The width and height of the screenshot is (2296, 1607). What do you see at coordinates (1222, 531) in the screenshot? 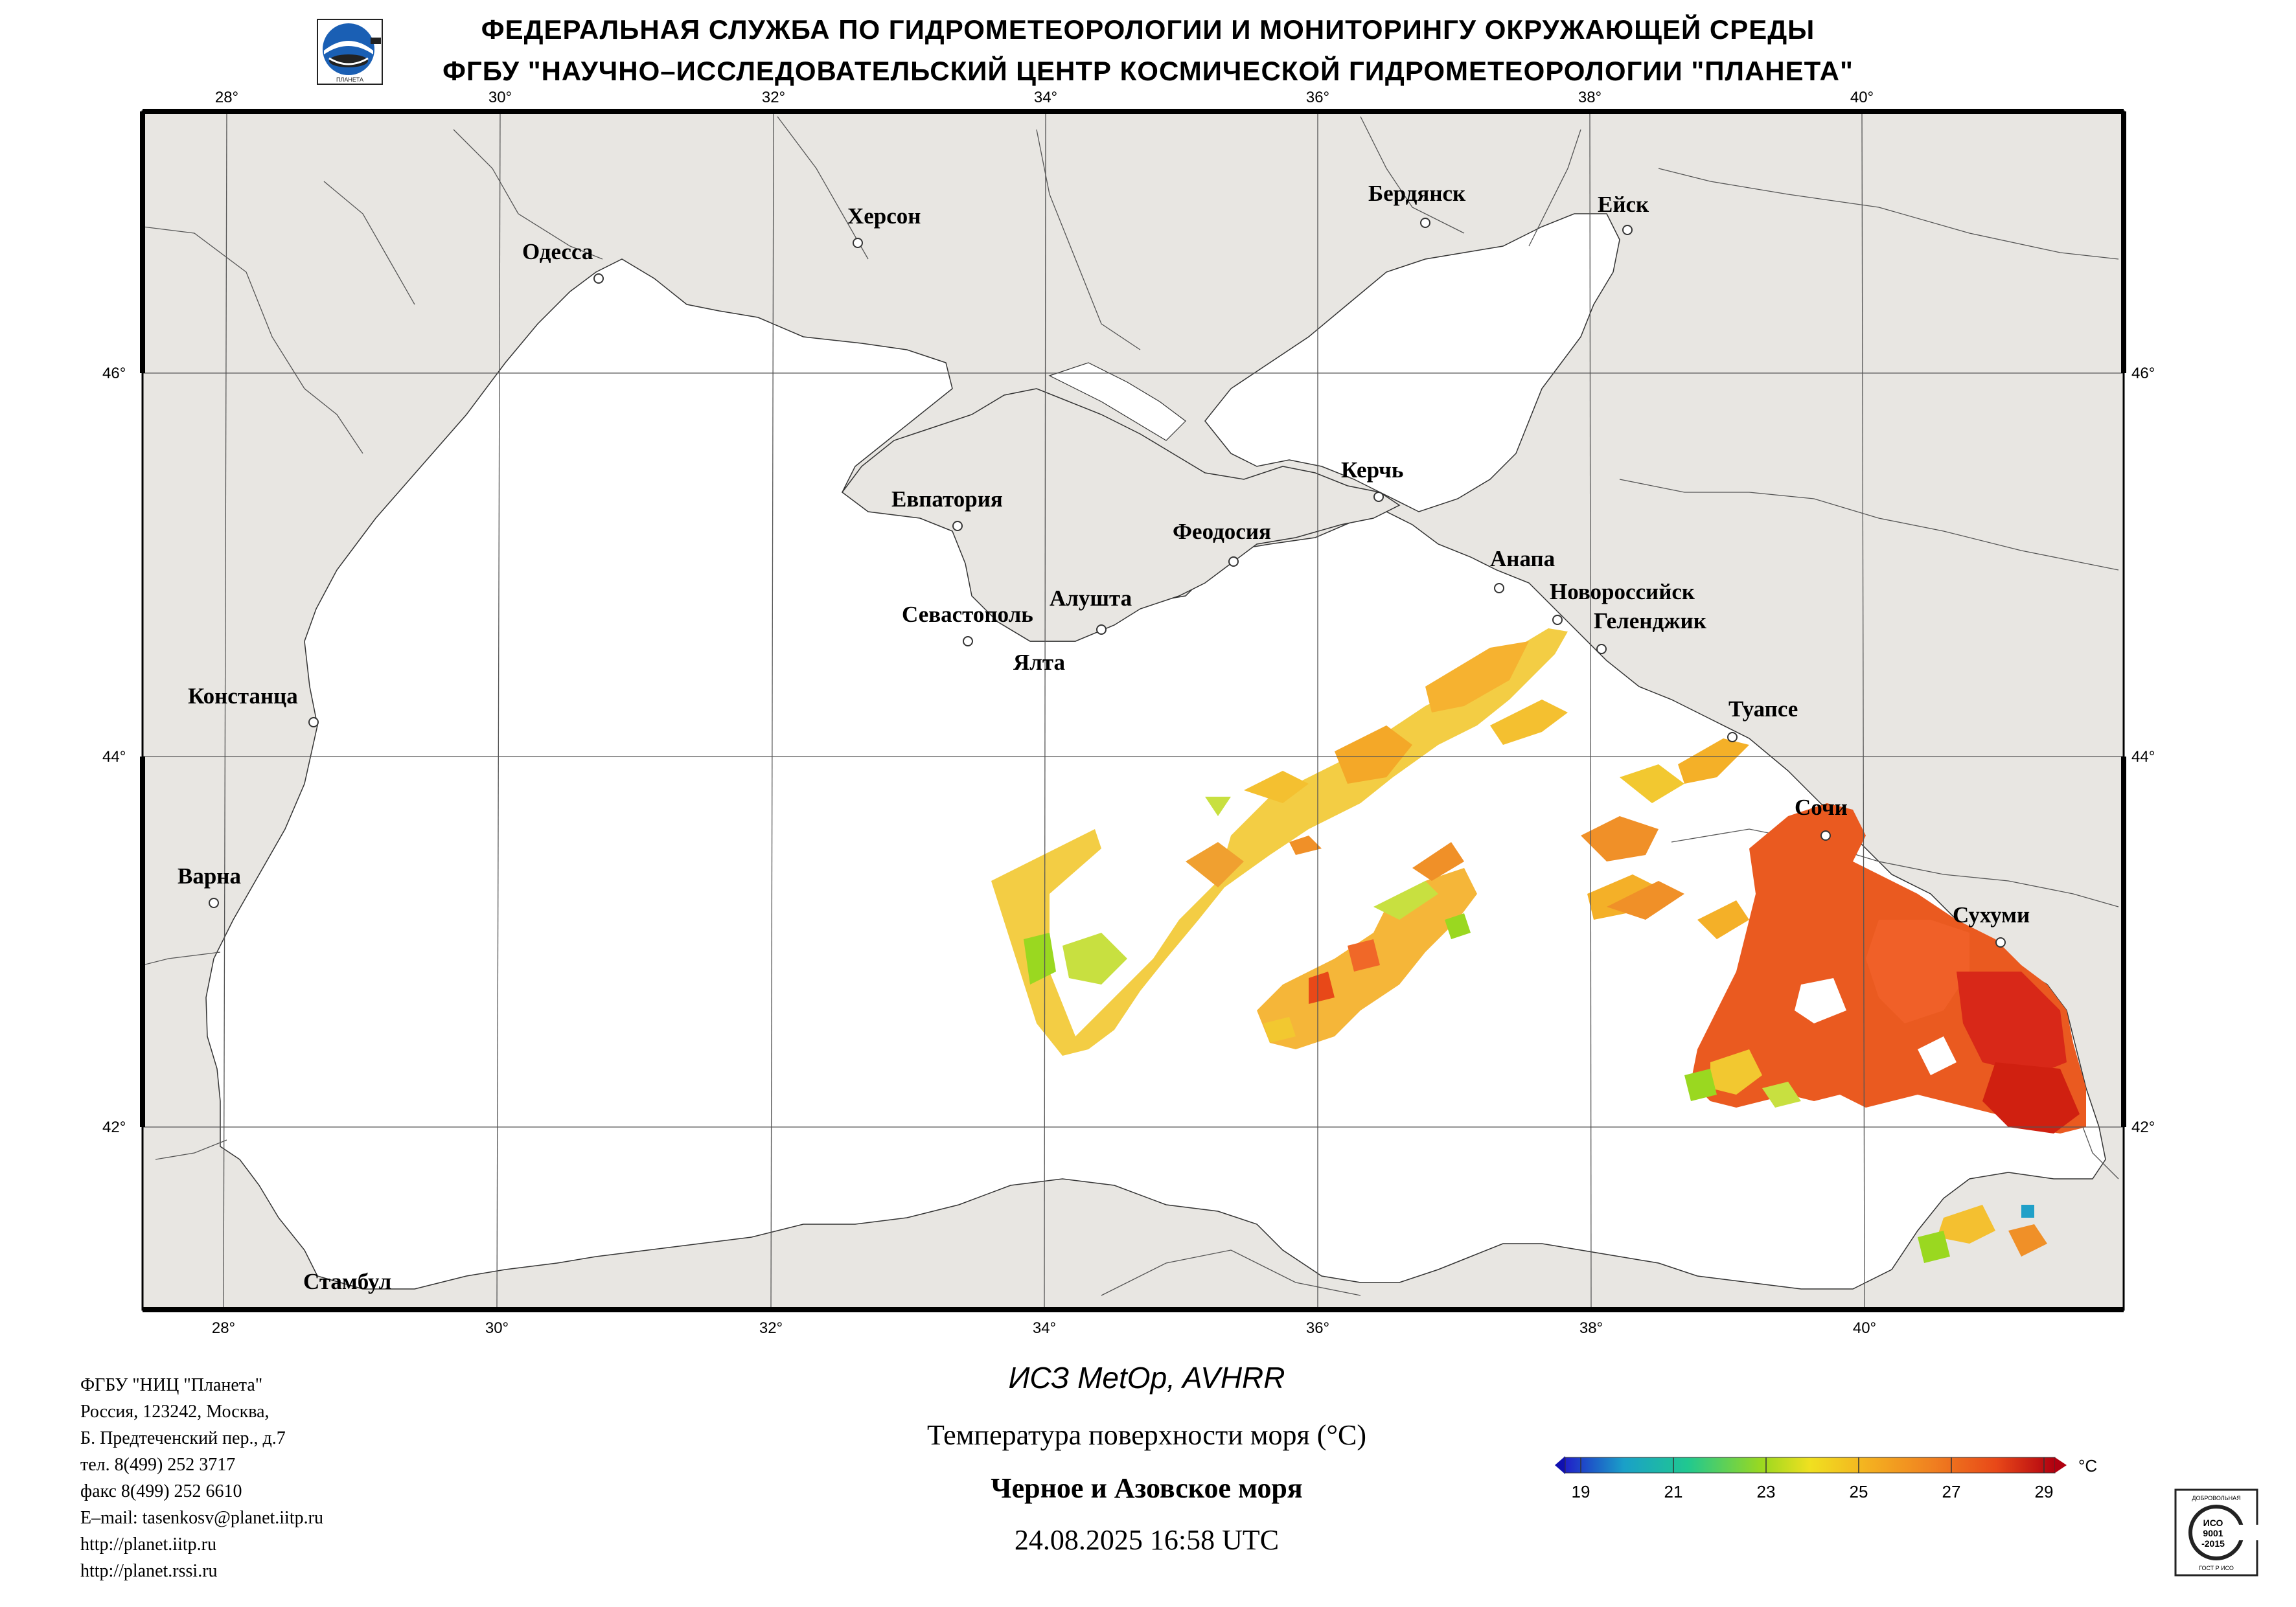
I see `city-label-feodosia: Феодосия` at bounding box center [1222, 531].